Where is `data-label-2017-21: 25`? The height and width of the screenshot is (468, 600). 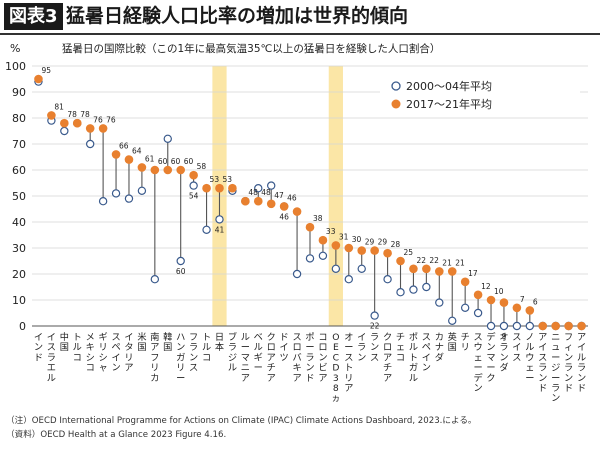
data-label-2017-21: 25 is located at coordinates (409, 252).